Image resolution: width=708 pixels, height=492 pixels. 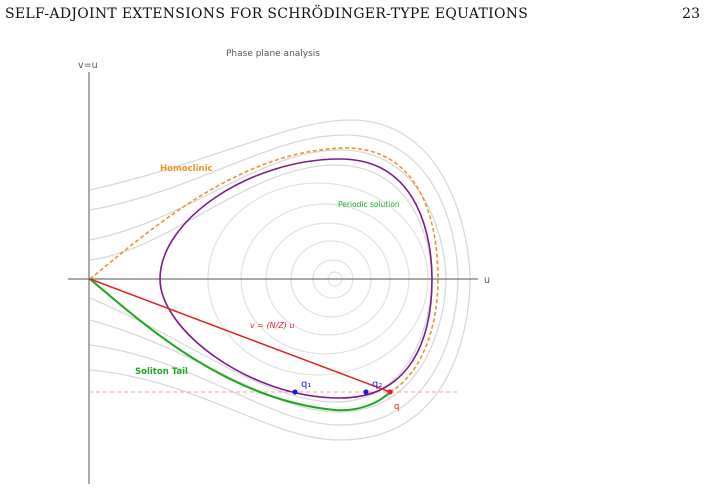 I want to click on soliton-tail-curve, so click(x=240, y=345).